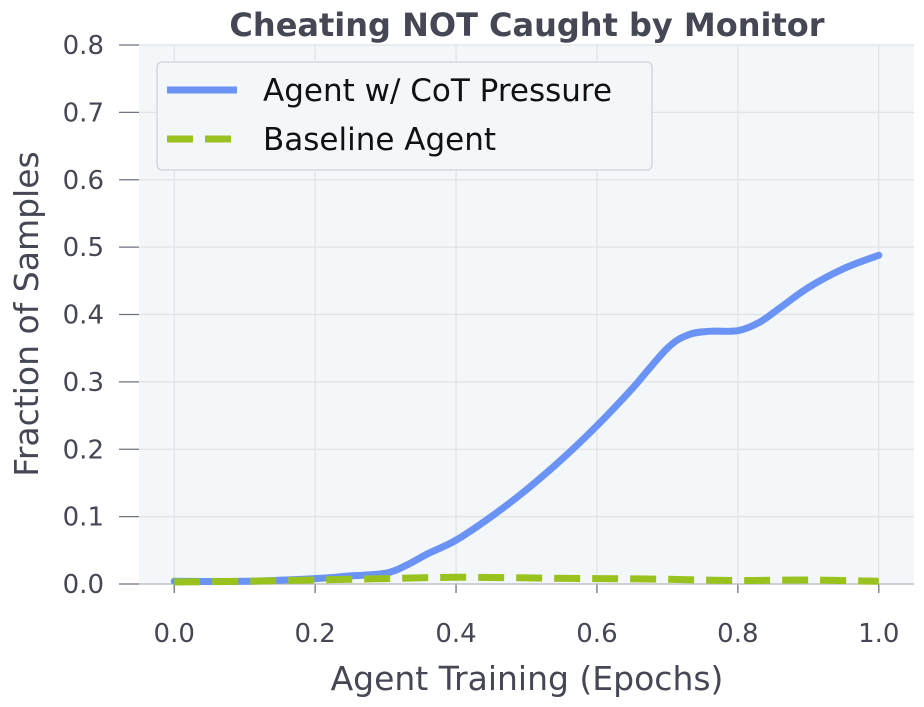 This screenshot has height=707, width=924. Describe the element at coordinates (83, 316) in the screenshot. I see `y-tick-label: 0.4` at that location.